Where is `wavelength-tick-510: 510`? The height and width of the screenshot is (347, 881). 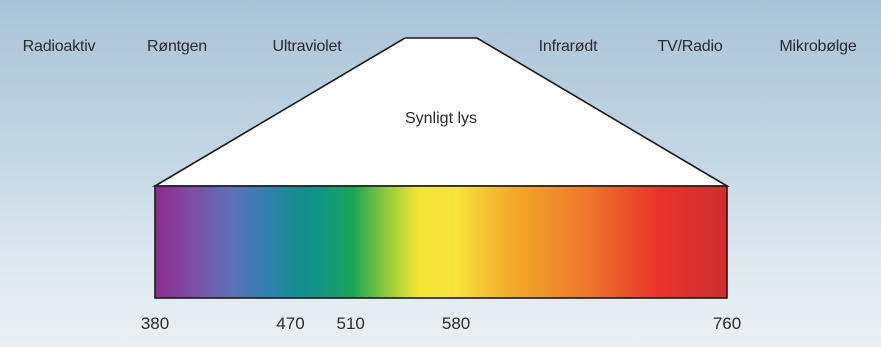
wavelength-tick-510: 510 is located at coordinates (350, 323).